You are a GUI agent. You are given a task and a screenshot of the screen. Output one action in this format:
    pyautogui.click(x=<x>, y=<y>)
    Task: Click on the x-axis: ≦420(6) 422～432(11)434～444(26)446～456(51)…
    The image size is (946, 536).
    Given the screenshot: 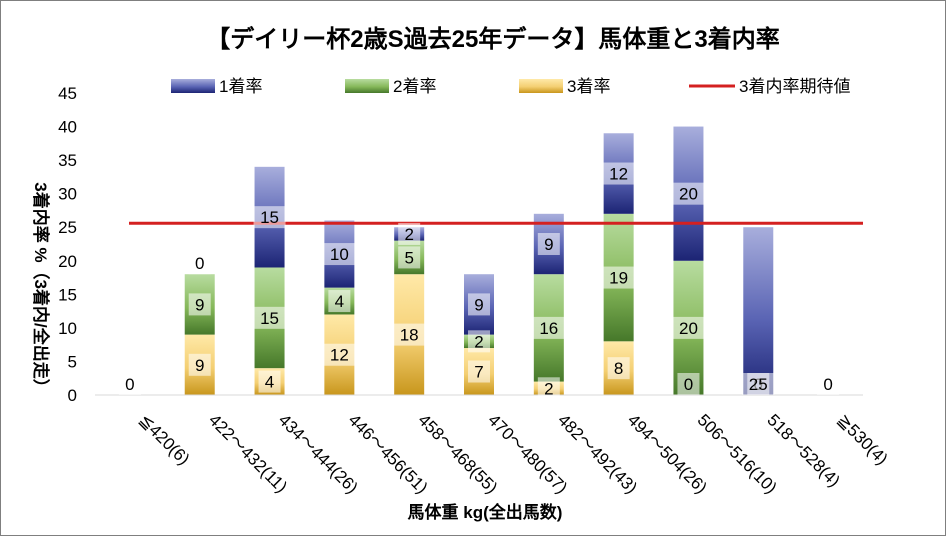 What is the action you would take?
    pyautogui.click(x=513, y=453)
    